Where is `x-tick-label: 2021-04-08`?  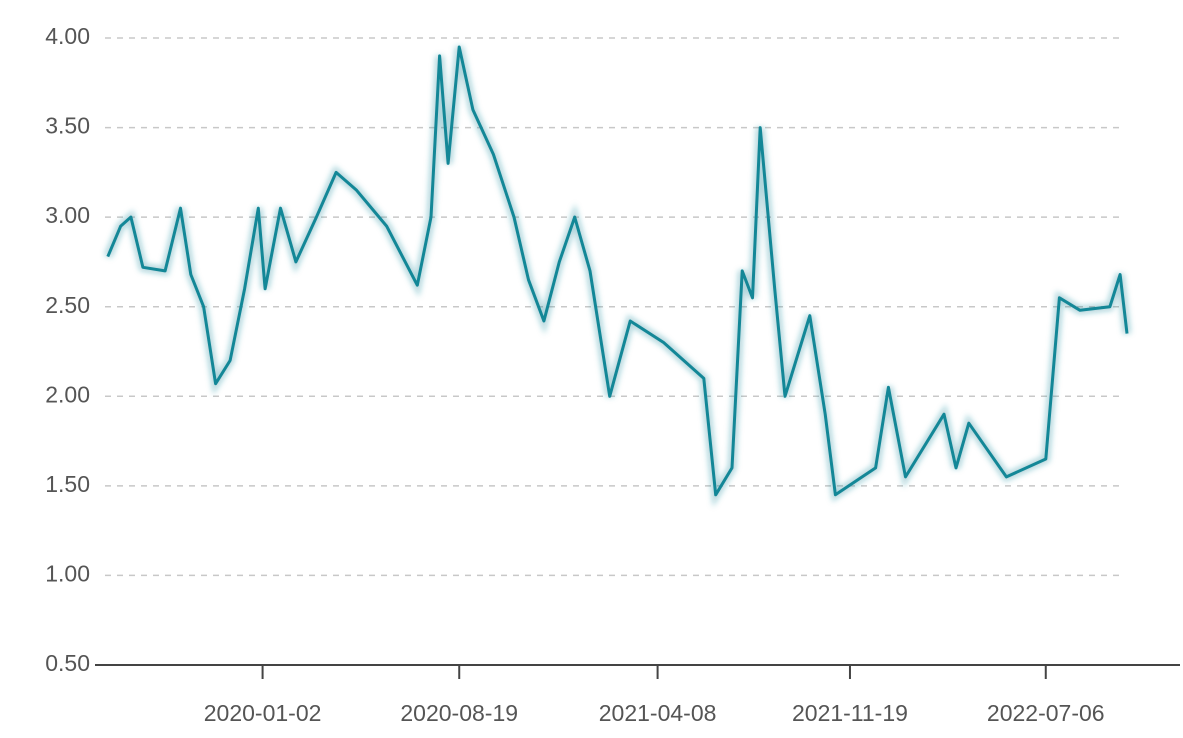
x-tick-label: 2021-04-08 is located at coordinates (658, 713).